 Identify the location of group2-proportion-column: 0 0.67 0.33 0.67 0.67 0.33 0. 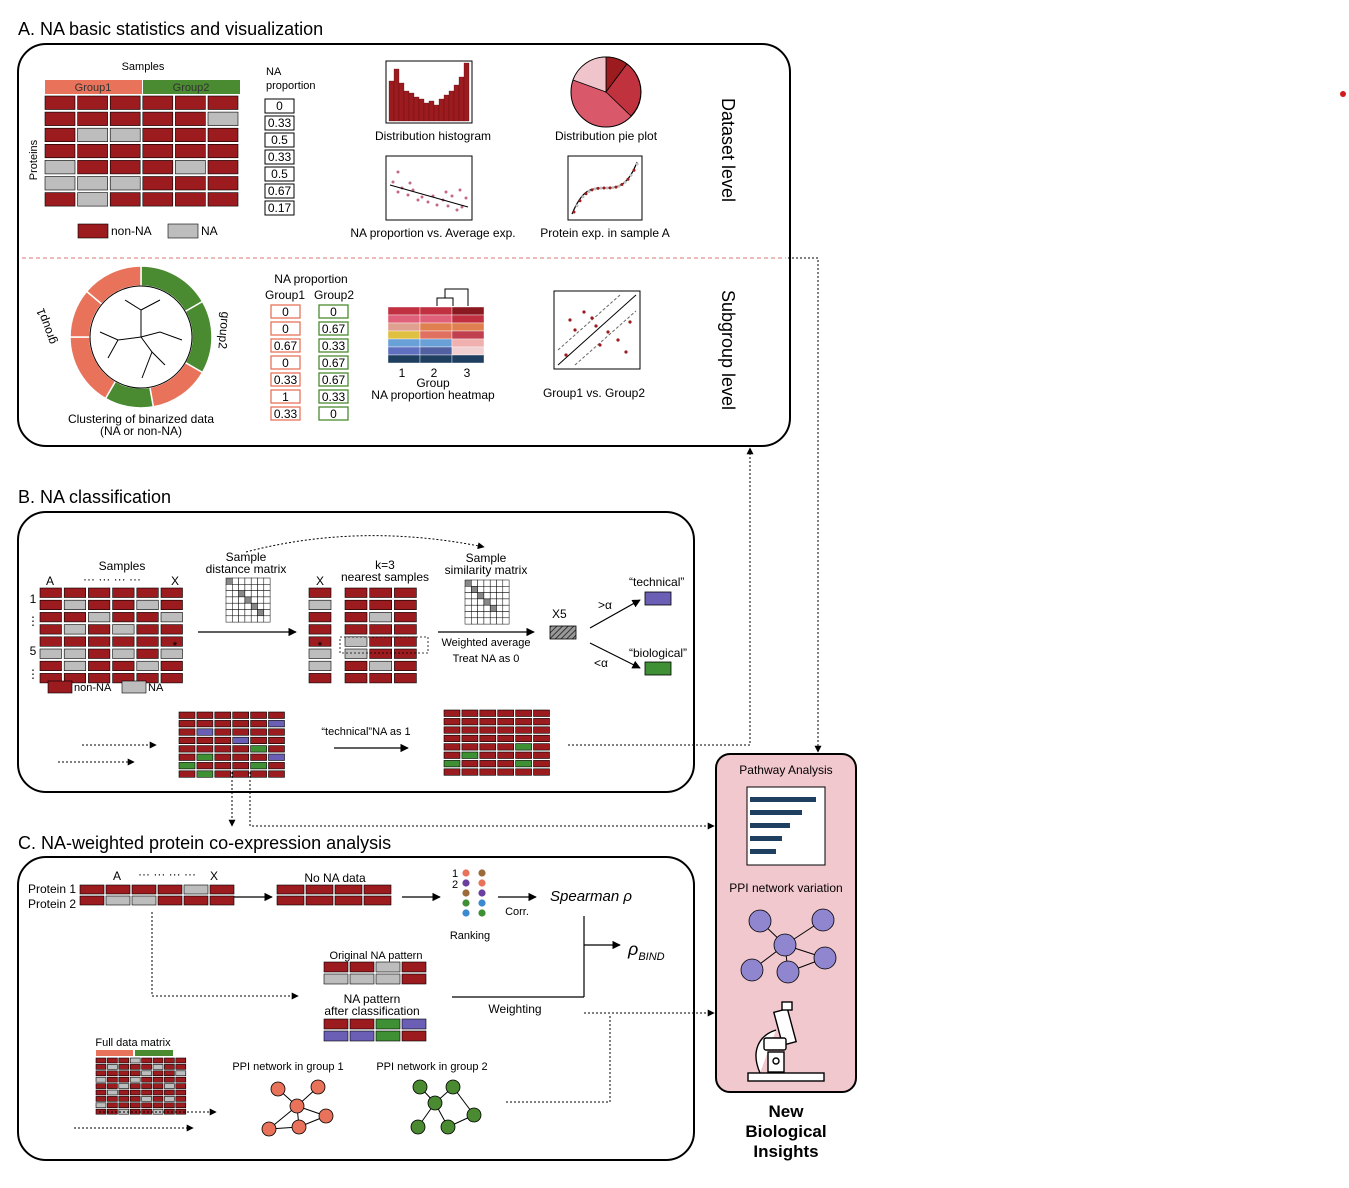
(333, 362).